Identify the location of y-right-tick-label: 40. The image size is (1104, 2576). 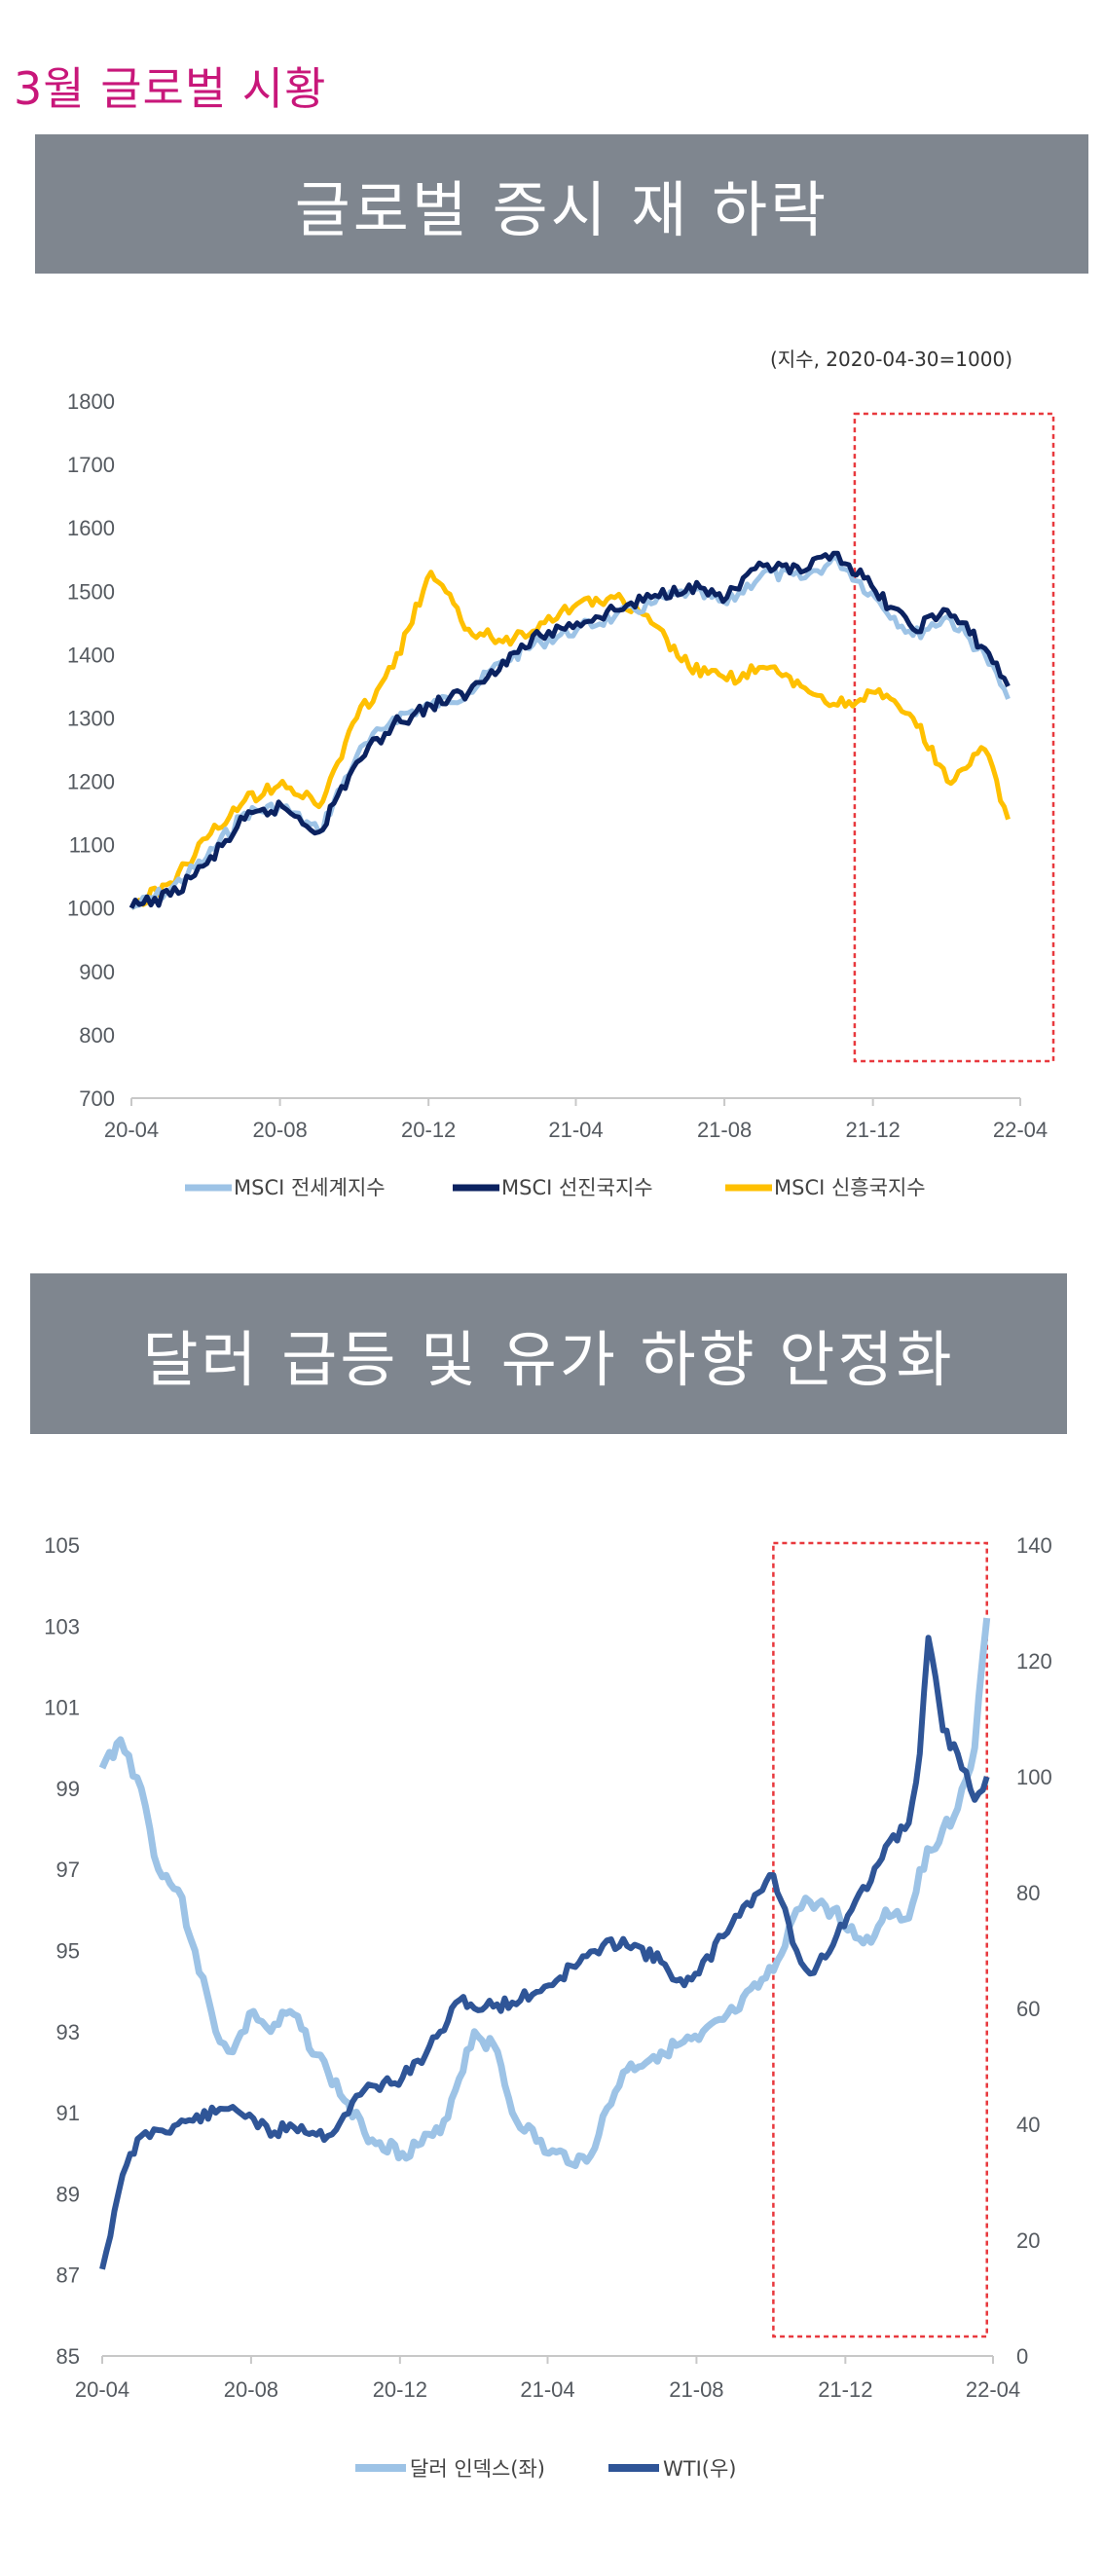
(1028, 2125).